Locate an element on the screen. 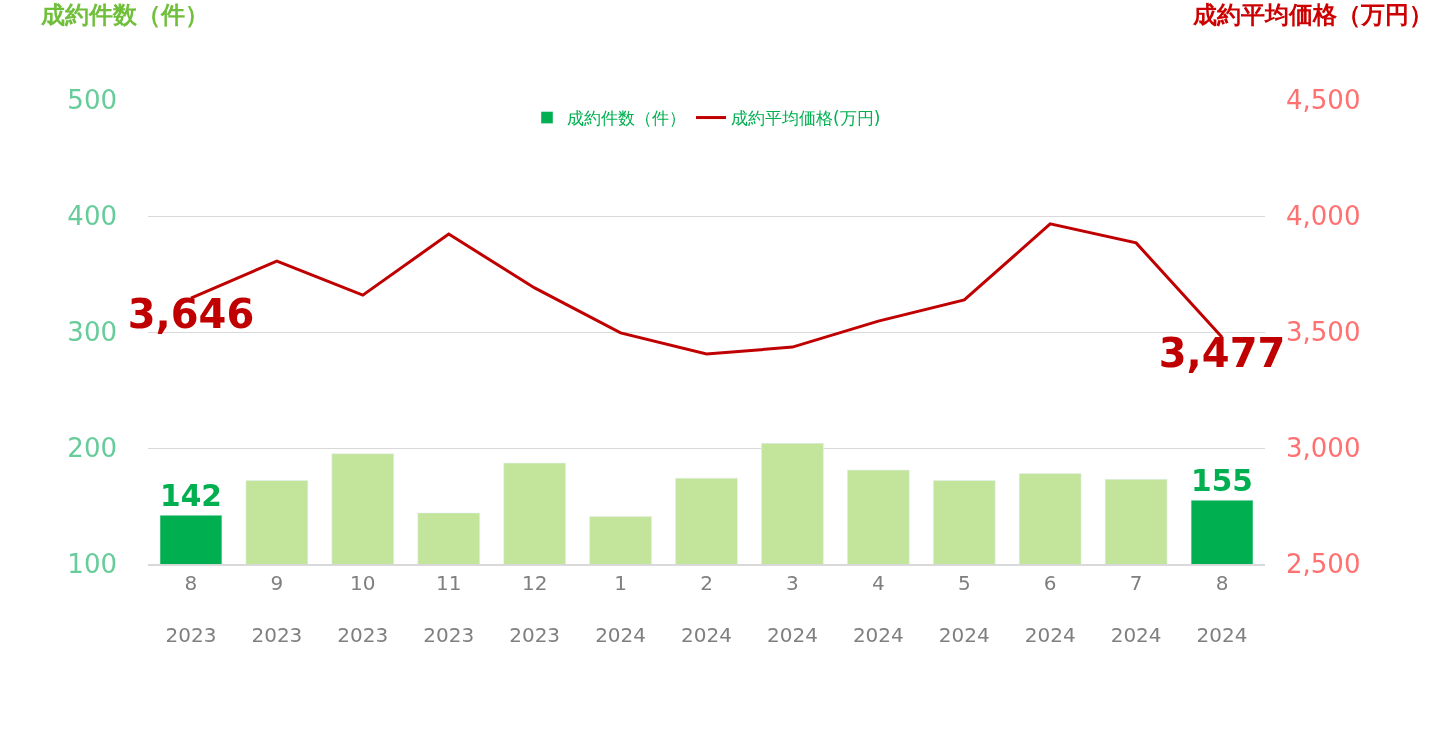  y2-tick-label: 4,500 is located at coordinates (1323, 100).